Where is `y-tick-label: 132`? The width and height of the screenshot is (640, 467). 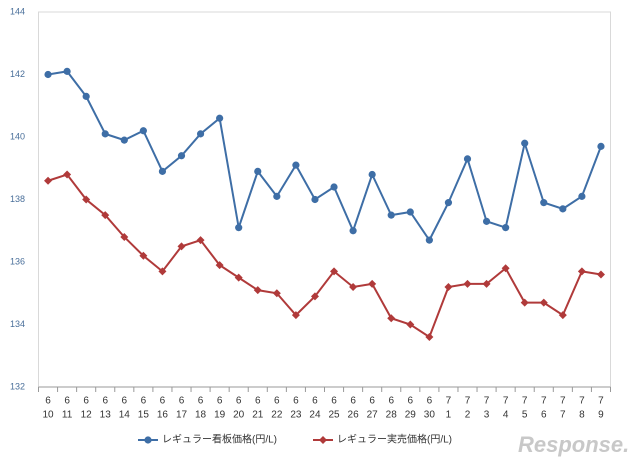
y-tick-label: 132 is located at coordinates (17, 386).